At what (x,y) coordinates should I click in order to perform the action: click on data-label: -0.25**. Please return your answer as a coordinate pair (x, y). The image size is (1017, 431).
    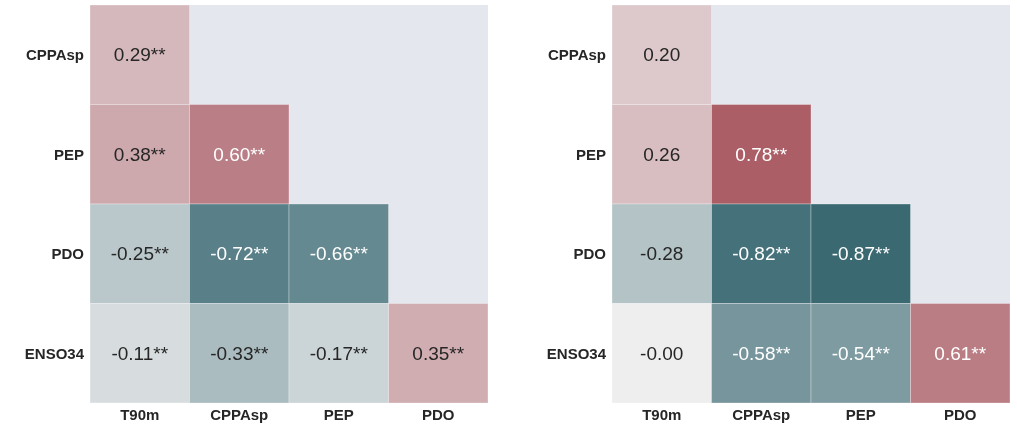
    Looking at the image, I should click on (140, 254).